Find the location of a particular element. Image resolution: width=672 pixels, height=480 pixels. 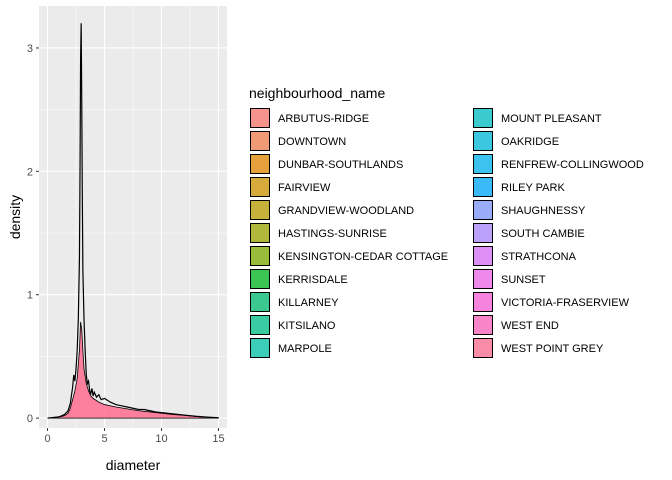

y-tick-label: 0 is located at coordinates (30, 419).